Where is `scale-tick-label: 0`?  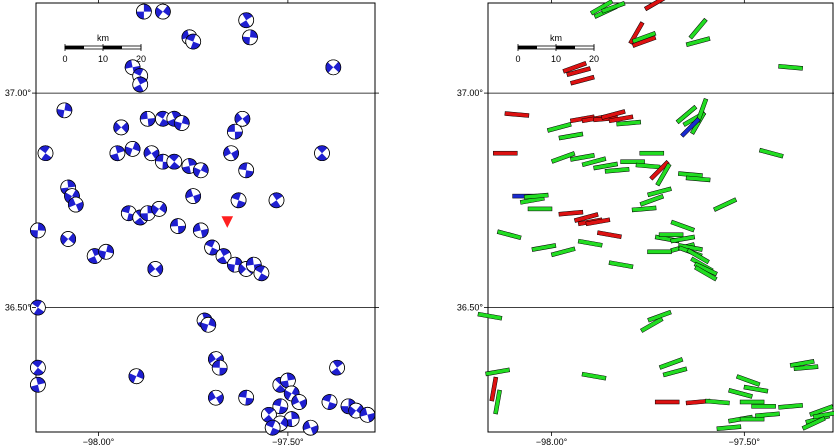 scale-tick-label: 0 is located at coordinates (517, 59).